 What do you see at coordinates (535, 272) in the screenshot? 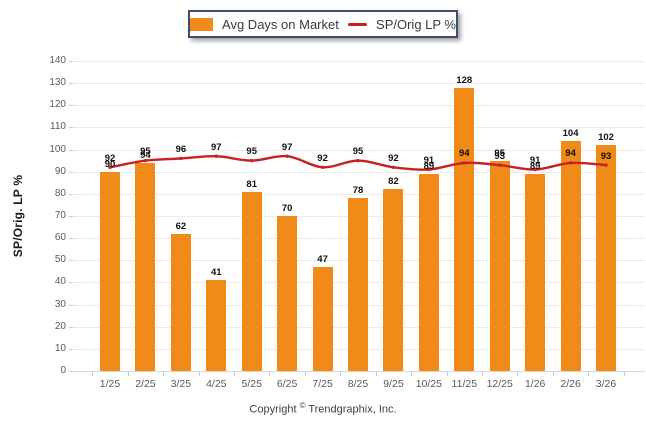
I see `bar-1/26` at bounding box center [535, 272].